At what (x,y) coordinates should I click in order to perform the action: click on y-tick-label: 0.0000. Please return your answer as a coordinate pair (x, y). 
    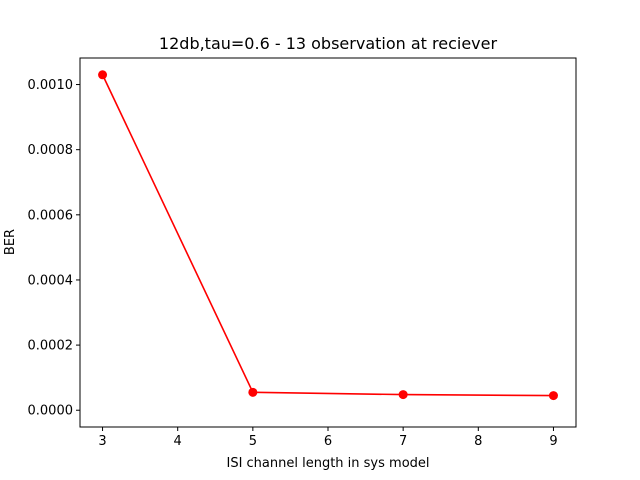
    Looking at the image, I should click on (51, 411).